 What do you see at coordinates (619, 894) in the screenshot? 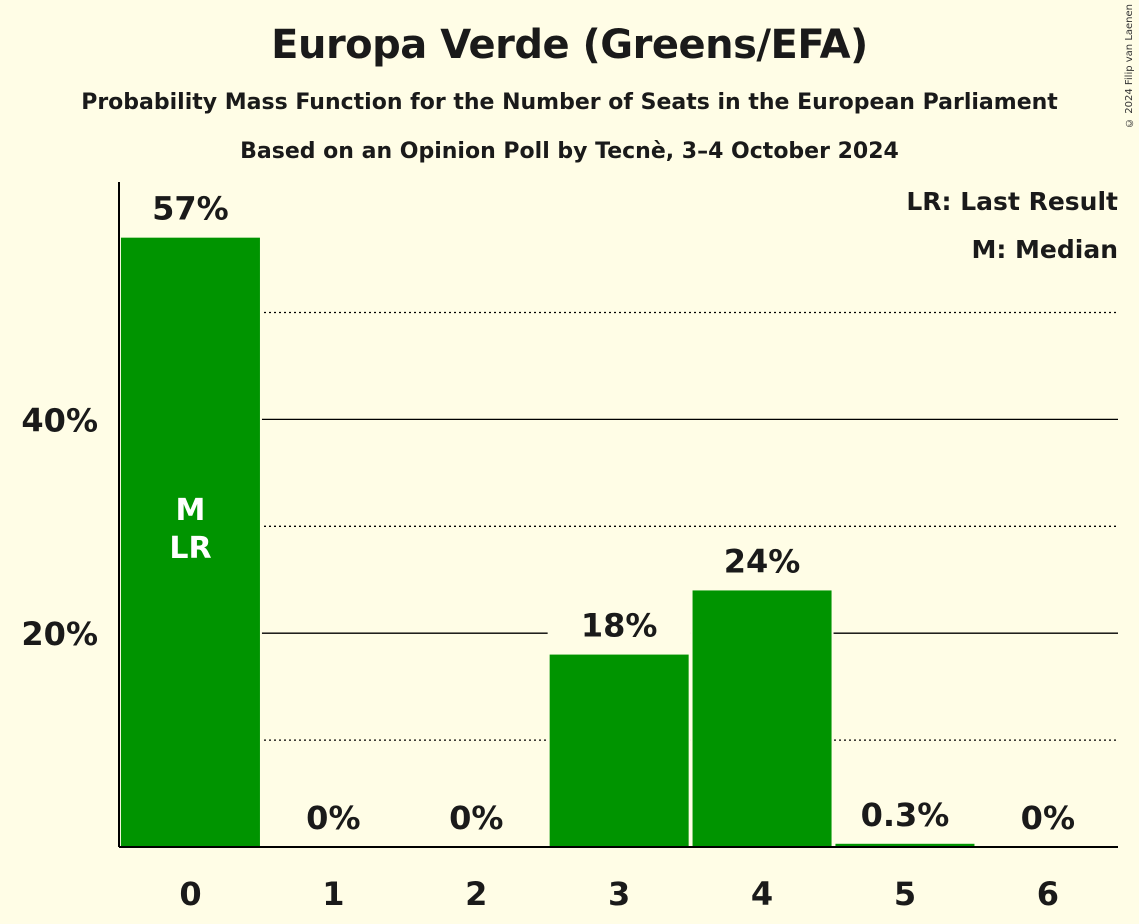
I see `x-tick-label: 3` at bounding box center [619, 894].